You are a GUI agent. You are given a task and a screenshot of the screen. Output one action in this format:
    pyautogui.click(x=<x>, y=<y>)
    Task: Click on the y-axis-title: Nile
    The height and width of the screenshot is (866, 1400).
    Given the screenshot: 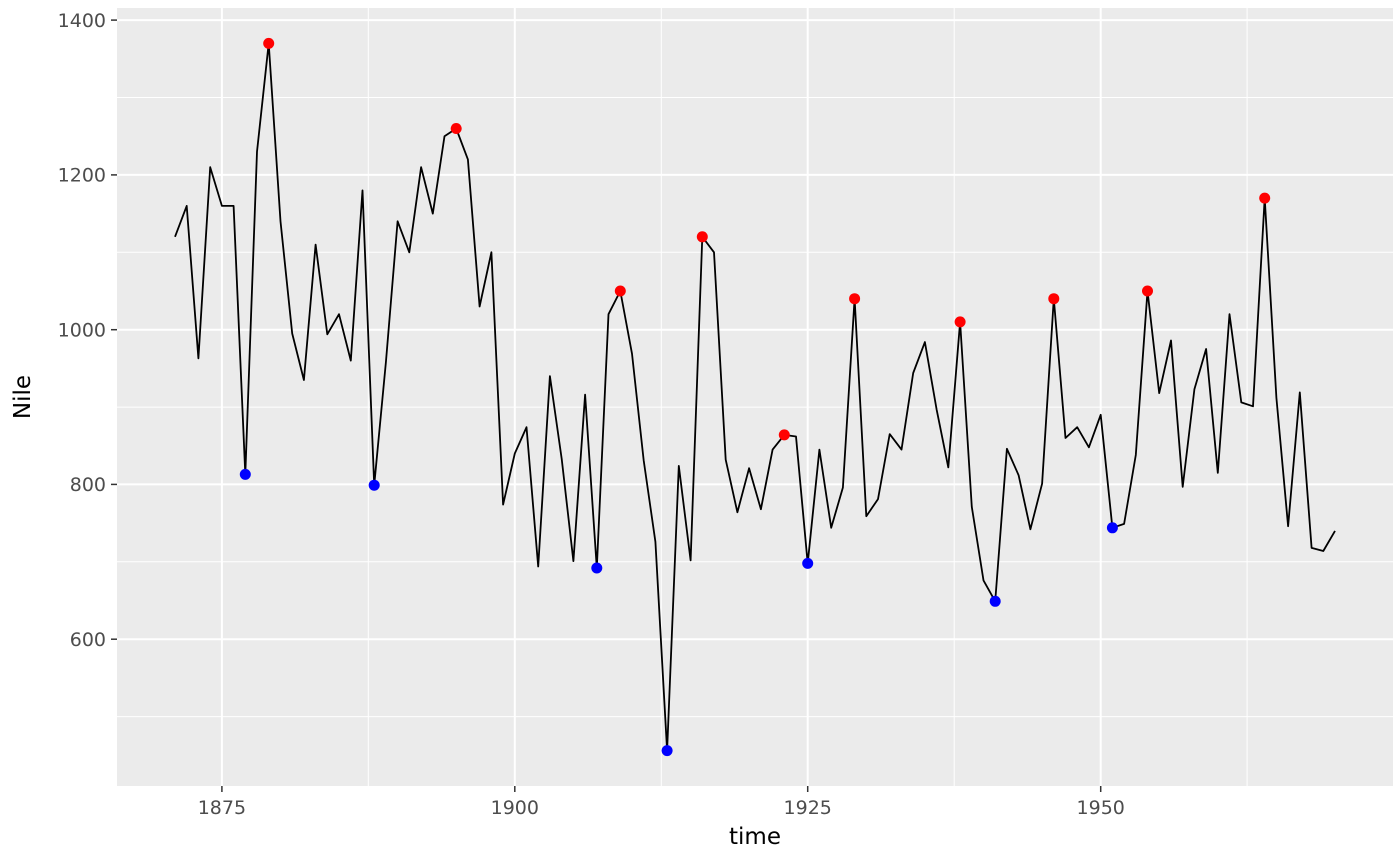 What is the action you would take?
    pyautogui.click(x=23, y=397)
    